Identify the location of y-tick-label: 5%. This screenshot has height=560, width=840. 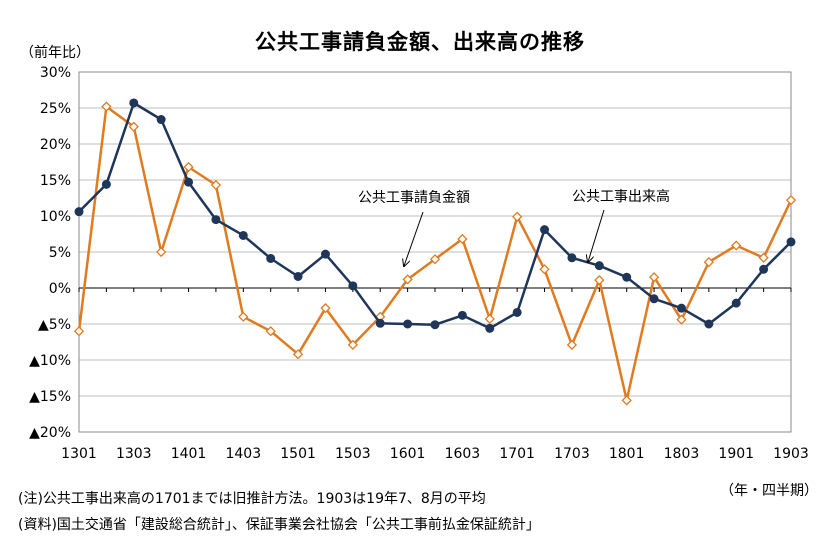
(60, 253).